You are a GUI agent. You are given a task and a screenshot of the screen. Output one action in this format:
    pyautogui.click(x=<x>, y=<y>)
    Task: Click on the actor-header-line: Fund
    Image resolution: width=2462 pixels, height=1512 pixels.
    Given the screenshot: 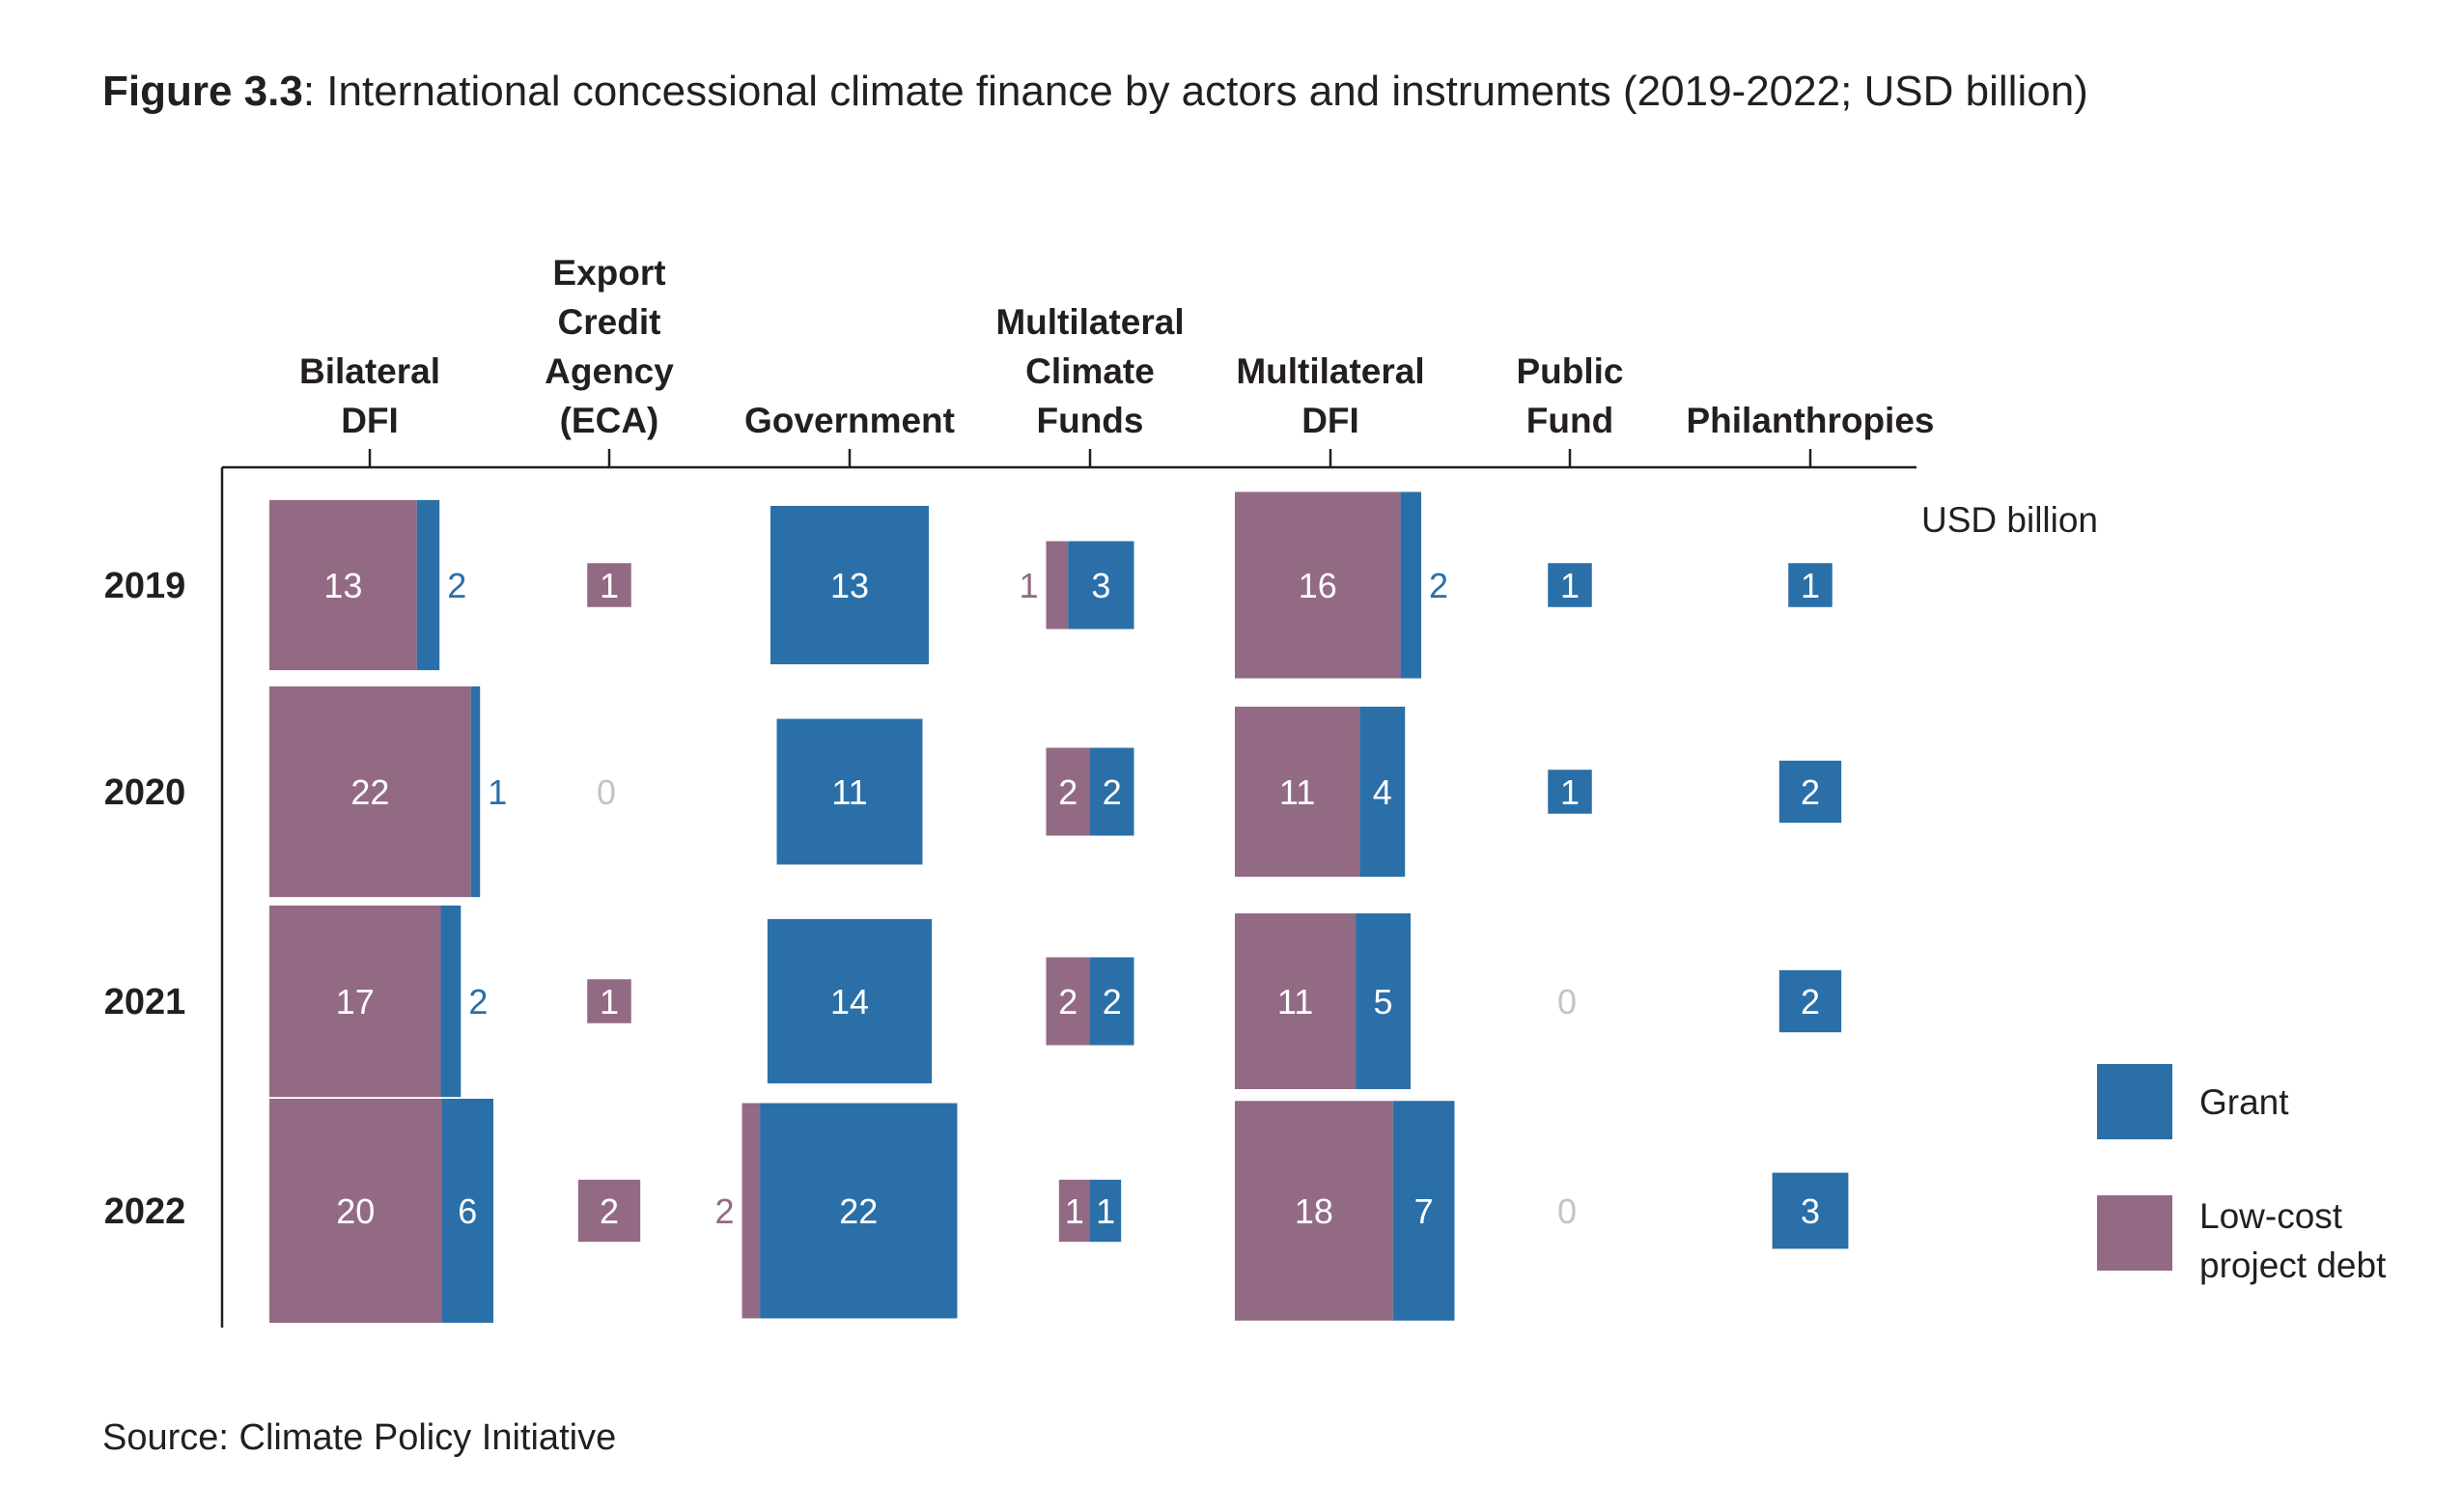 What is the action you would take?
    pyautogui.click(x=1569, y=421)
    